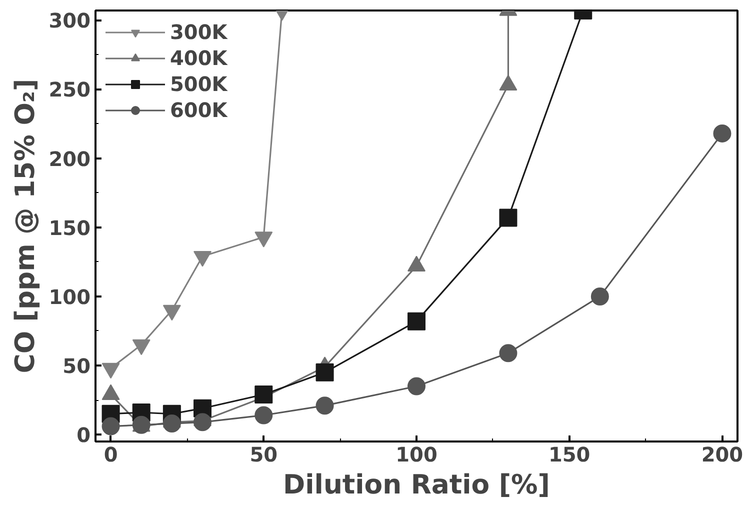  What do you see at coordinates (83, 435) in the screenshot?
I see `y-tick-label: 0` at bounding box center [83, 435].